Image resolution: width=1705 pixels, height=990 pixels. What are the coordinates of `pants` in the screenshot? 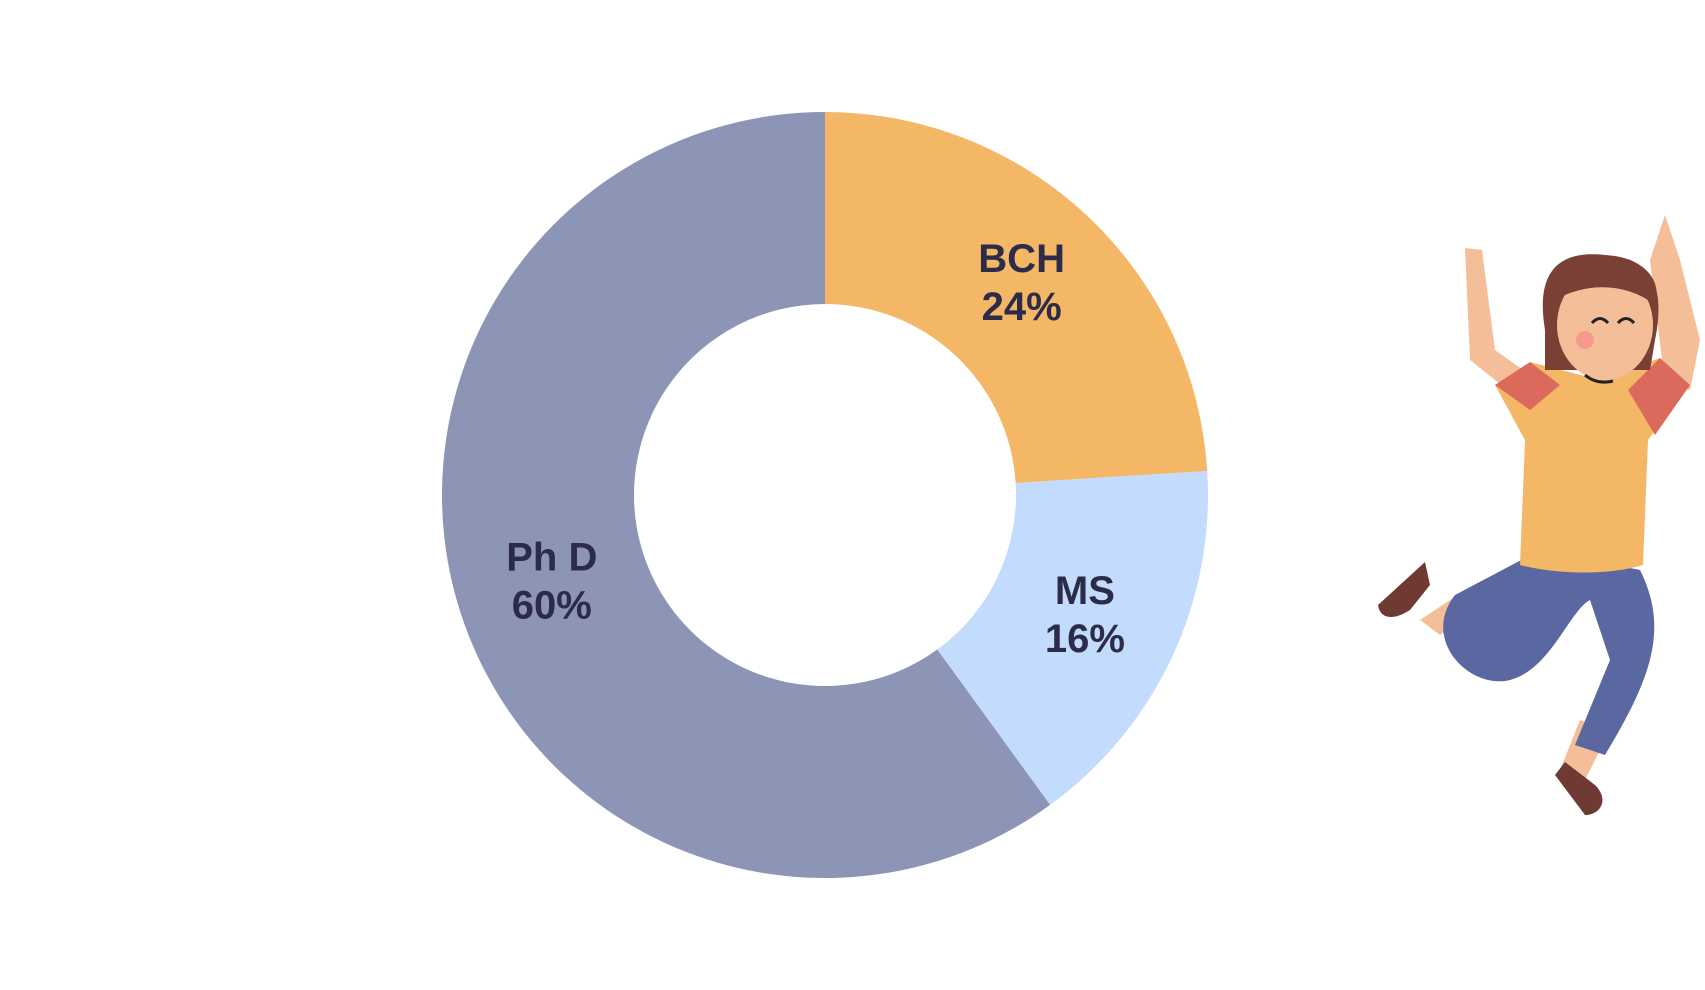 It's located at (1549, 652).